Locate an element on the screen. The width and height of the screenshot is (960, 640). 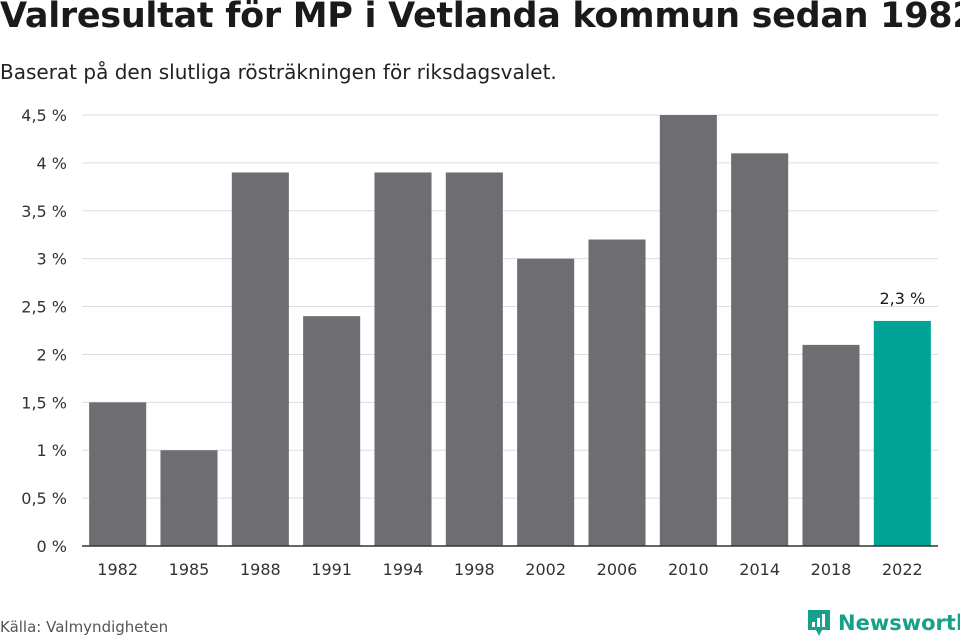
data-labels: 2,3 % is located at coordinates (902, 298).